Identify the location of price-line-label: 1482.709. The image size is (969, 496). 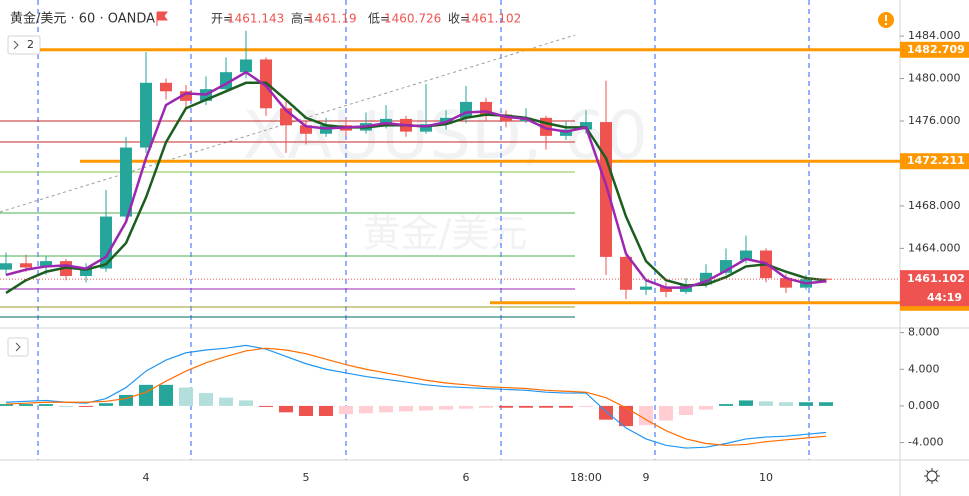
(936, 49).